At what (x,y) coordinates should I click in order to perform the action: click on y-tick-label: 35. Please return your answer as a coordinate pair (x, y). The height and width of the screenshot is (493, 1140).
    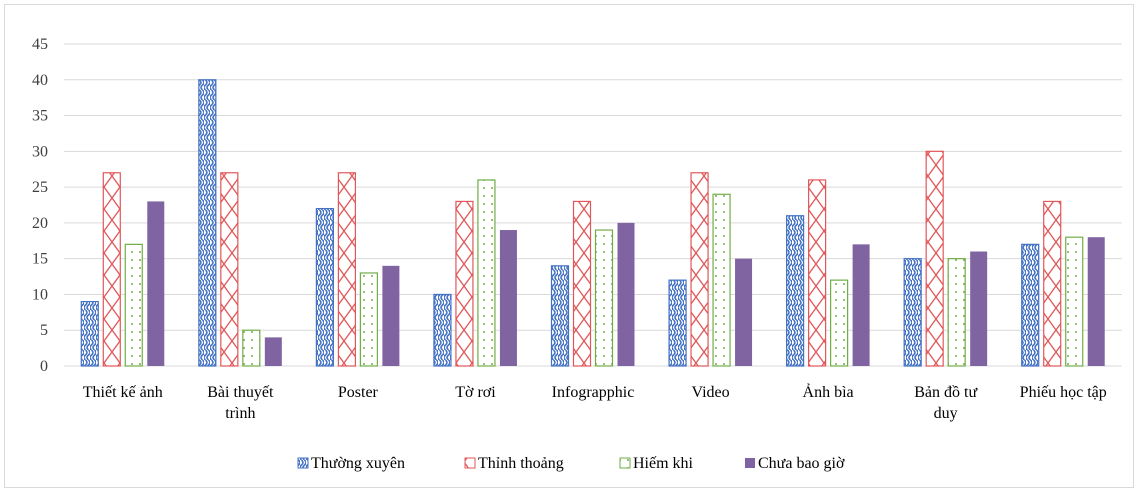
    Looking at the image, I should click on (40, 116).